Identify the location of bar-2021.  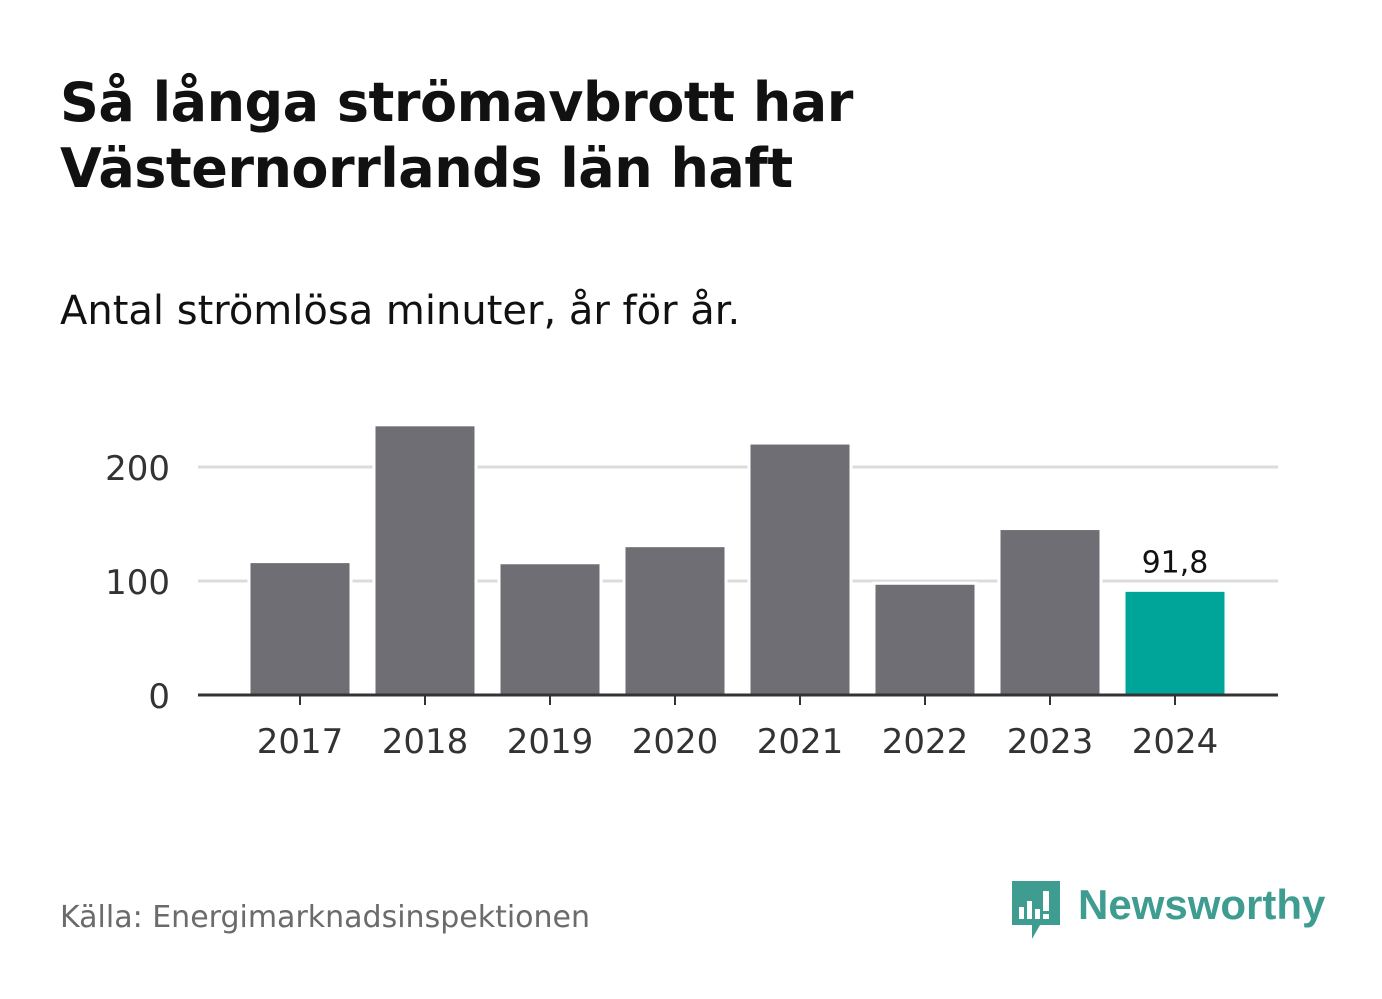
(800, 569).